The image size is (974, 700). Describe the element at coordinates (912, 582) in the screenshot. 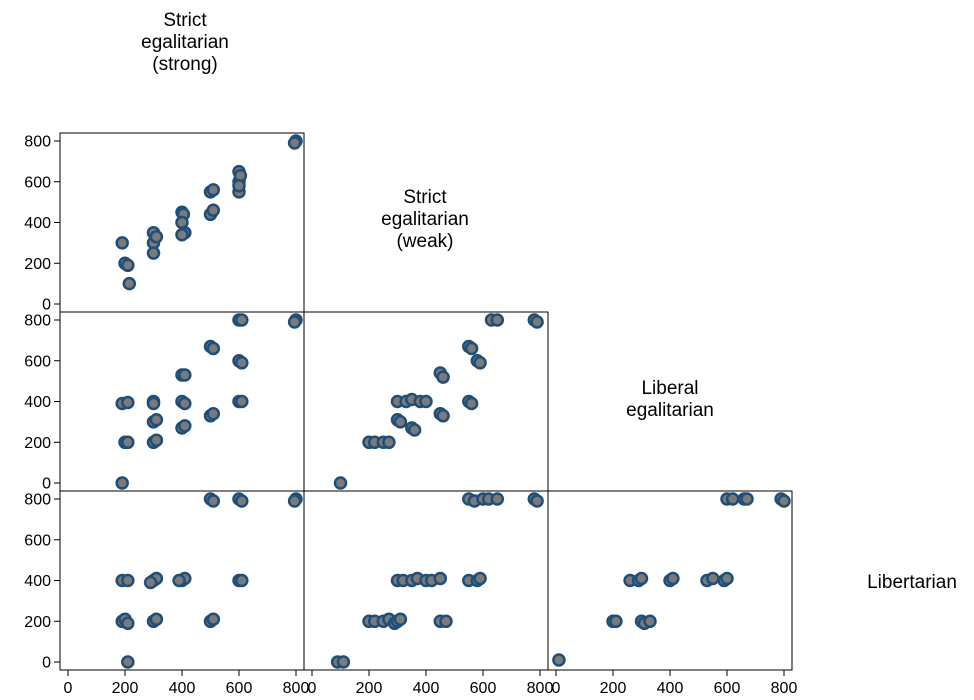

I see `variable-label-4: Libertarian` at that location.